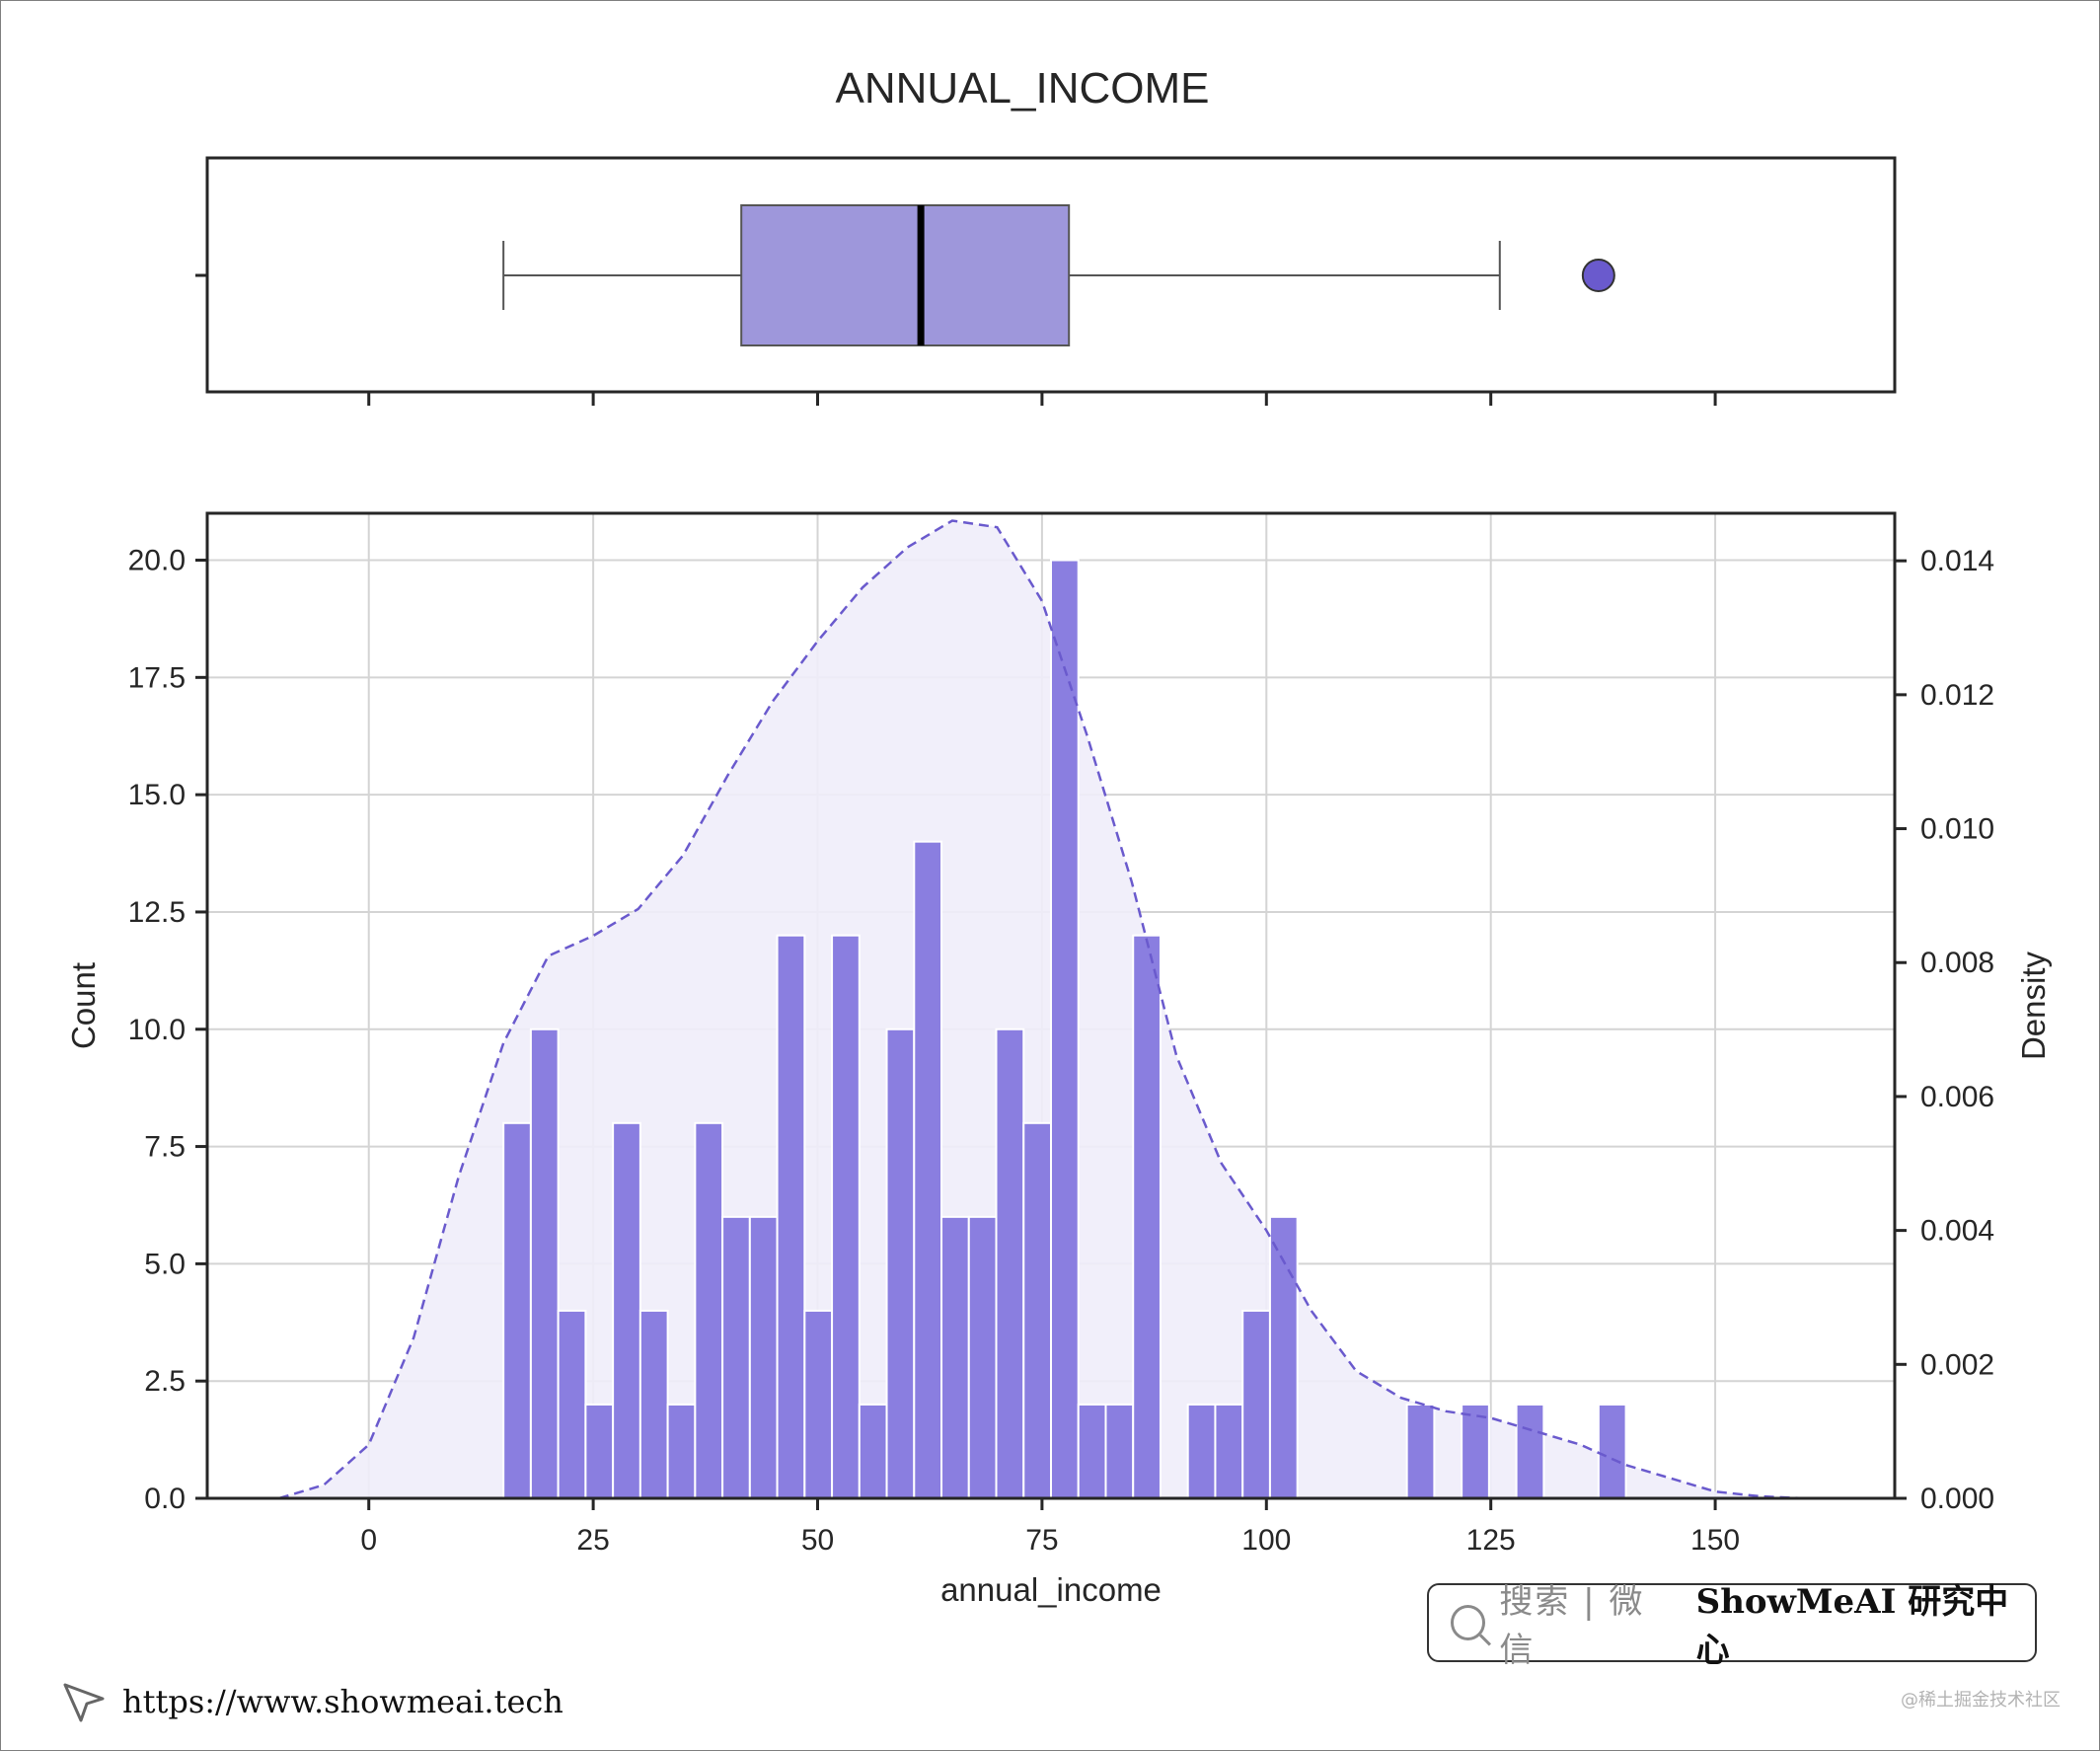  Describe the element at coordinates (1981, 1700) in the screenshot. I see `watermark-text: @稀土掘金技术社区` at that location.